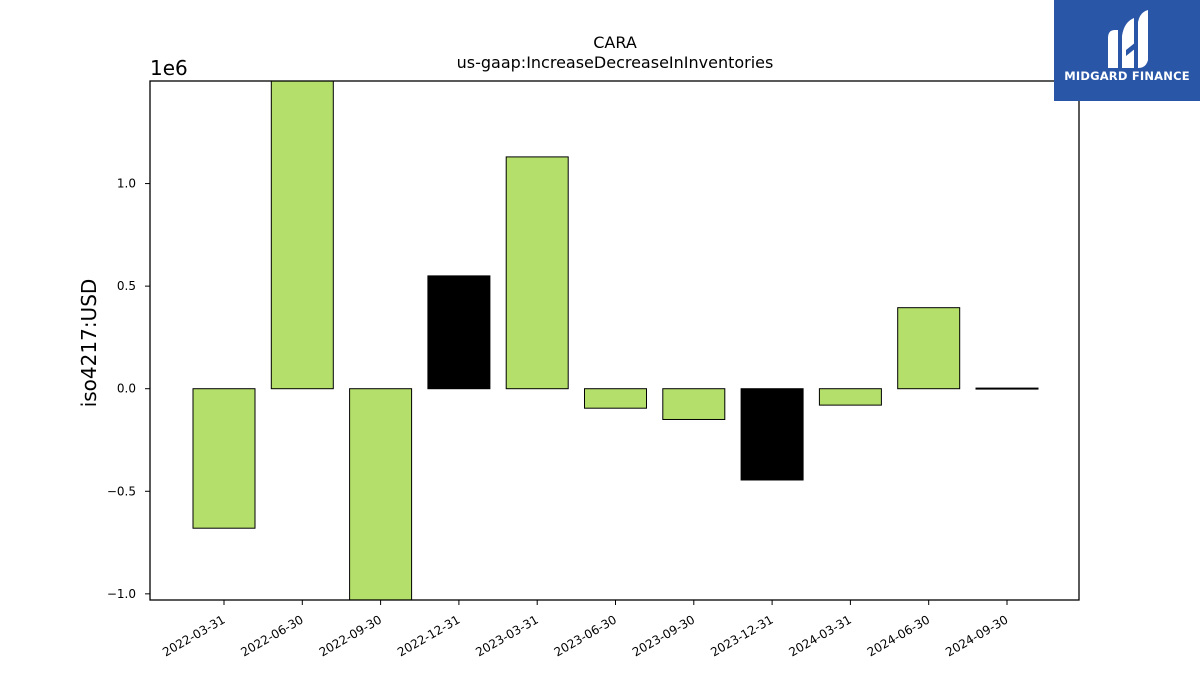 This screenshot has width=1200, height=675. Describe the element at coordinates (271, 635) in the screenshot. I see `x-tick-label: 2022-06-30` at that location.